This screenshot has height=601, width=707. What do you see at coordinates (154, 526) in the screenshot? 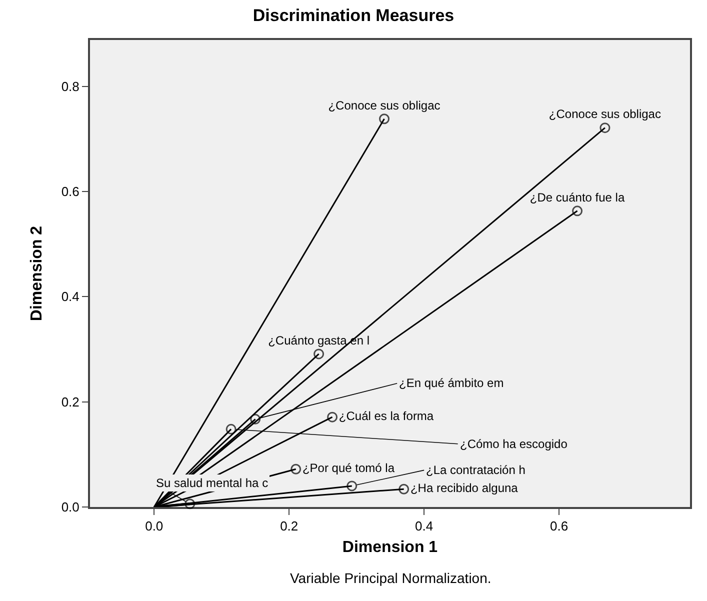
I see `x-tick-label: 0.0` at bounding box center [154, 526].